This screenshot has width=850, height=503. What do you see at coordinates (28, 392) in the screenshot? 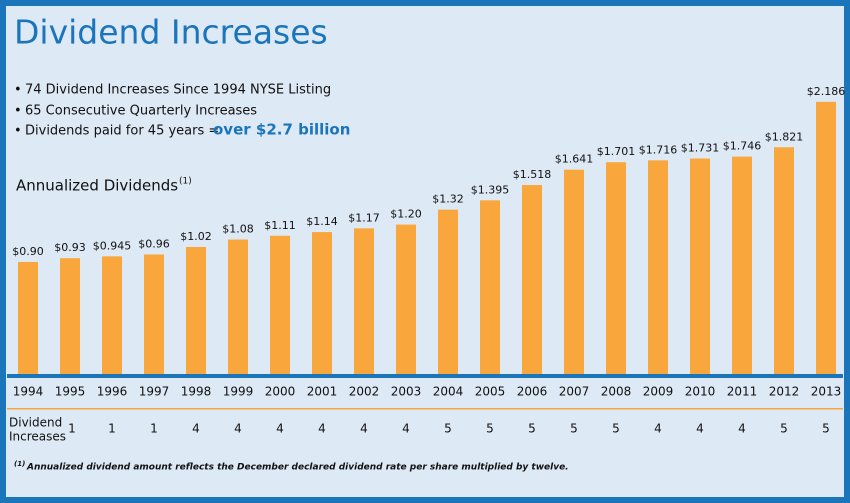
I see `x-tick-label: 1994` at bounding box center [28, 392].